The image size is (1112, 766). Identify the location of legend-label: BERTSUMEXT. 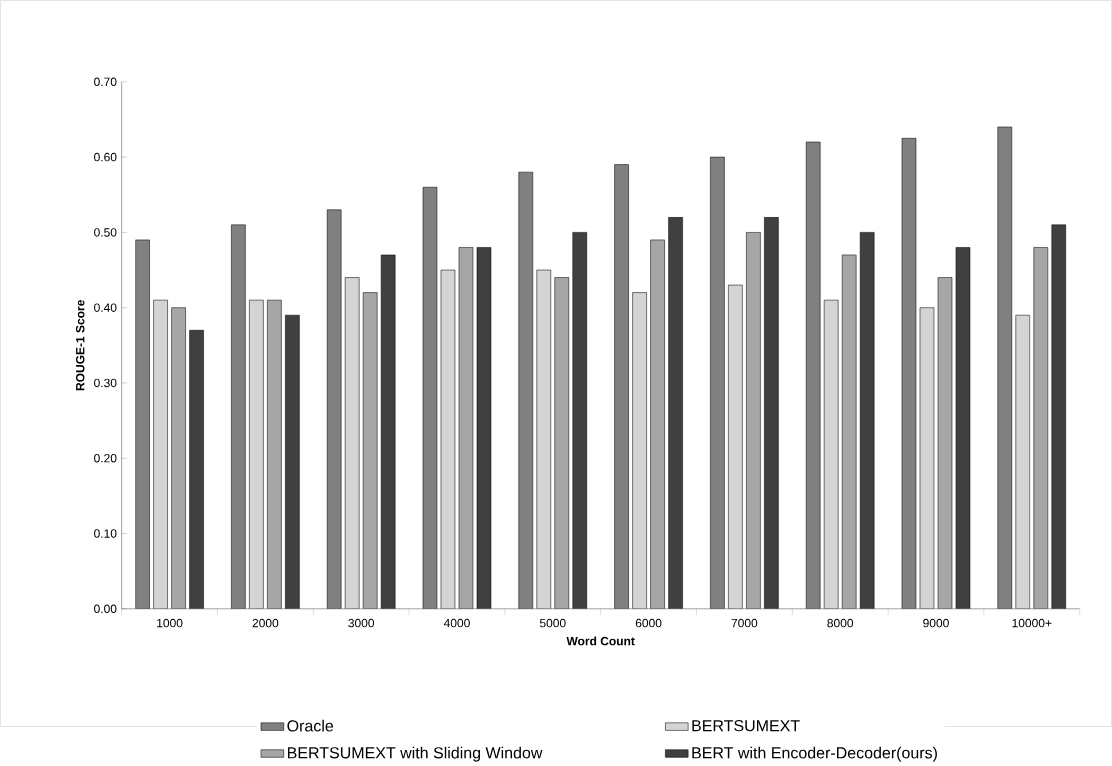
(746, 726).